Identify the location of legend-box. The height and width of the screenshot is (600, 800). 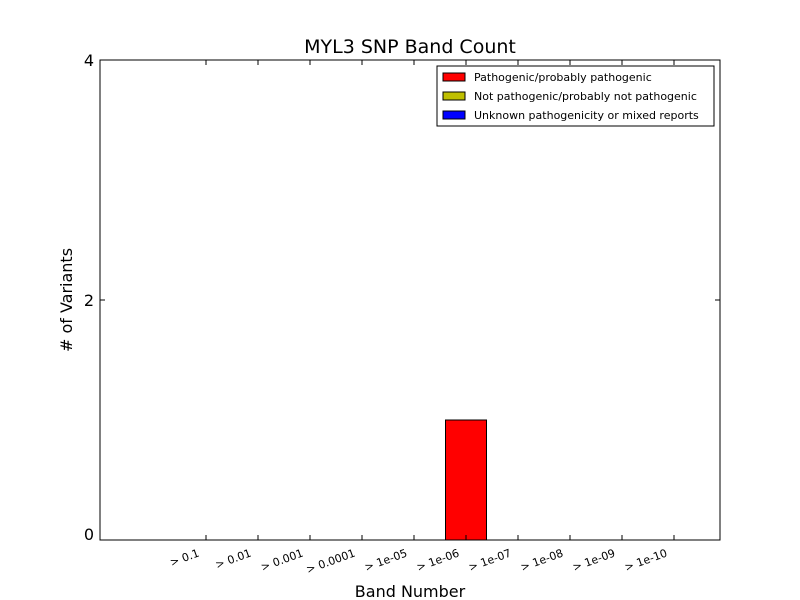
(575, 96).